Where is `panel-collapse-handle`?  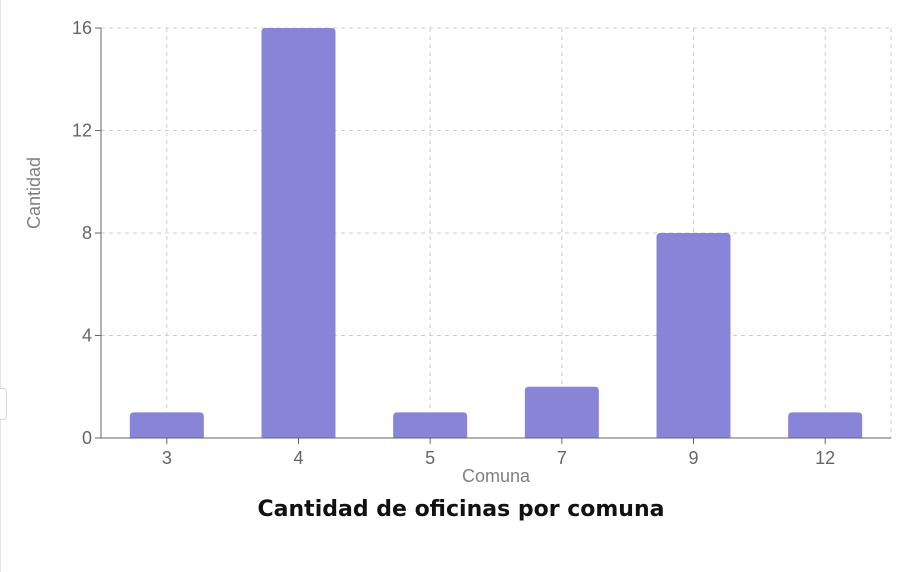
panel-collapse-handle is located at coordinates (3, 404).